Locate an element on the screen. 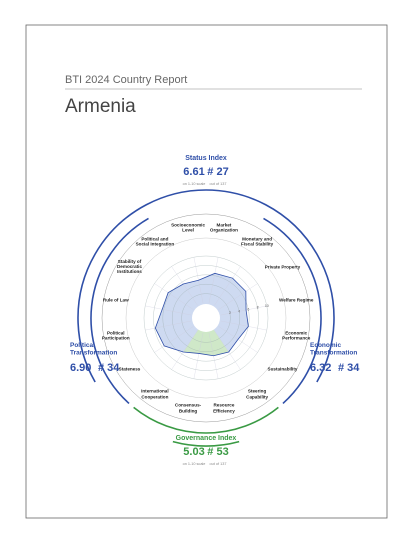  governance-arc-outer is located at coordinates (206, 443).